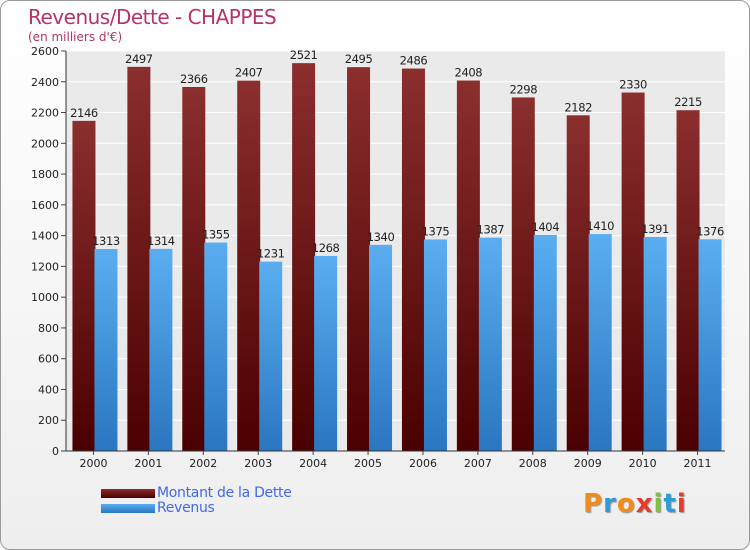  What do you see at coordinates (633, 85) in the screenshot?
I see `data-label: 2330` at bounding box center [633, 85].